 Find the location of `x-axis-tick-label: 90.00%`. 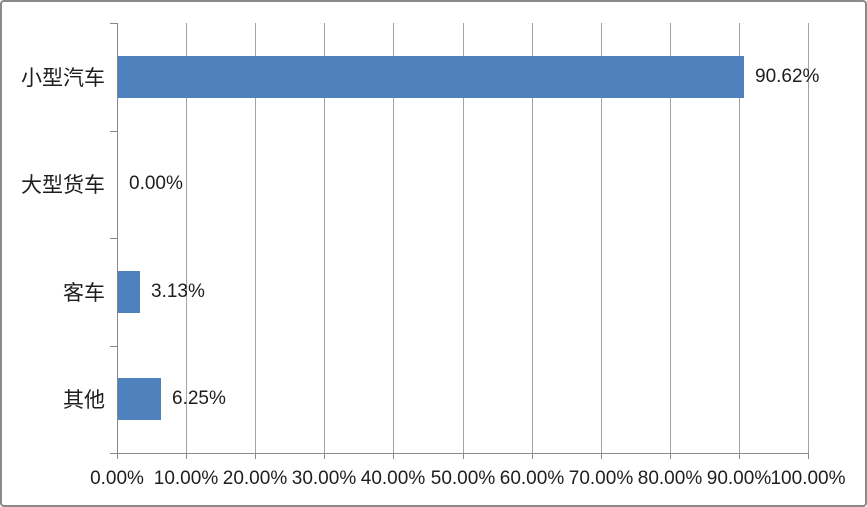

x-axis-tick-label: 90.00% is located at coordinates (739, 478).